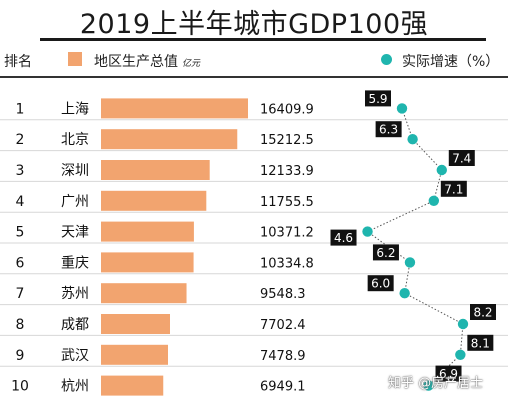 The height and width of the screenshot is (402, 508). Describe the element at coordinates (415, 247) in the screenshot. I see `growth-connector` at that location.